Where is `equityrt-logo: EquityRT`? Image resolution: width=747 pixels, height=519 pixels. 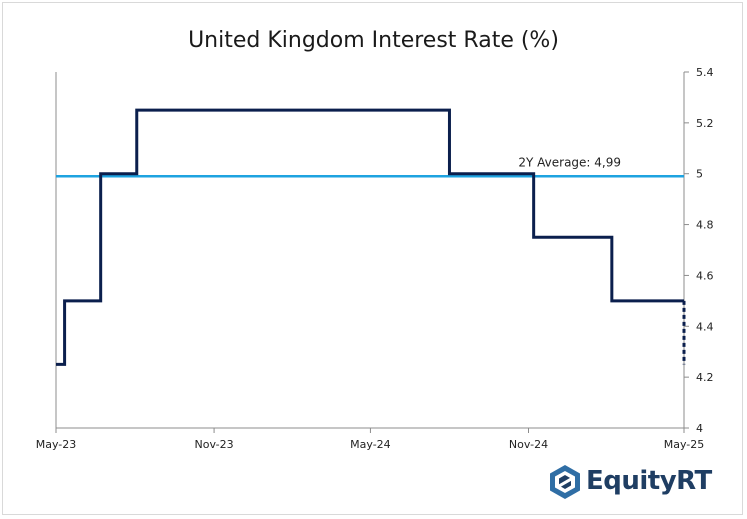
equityrt-logo: EquityRT is located at coordinates (629, 483).